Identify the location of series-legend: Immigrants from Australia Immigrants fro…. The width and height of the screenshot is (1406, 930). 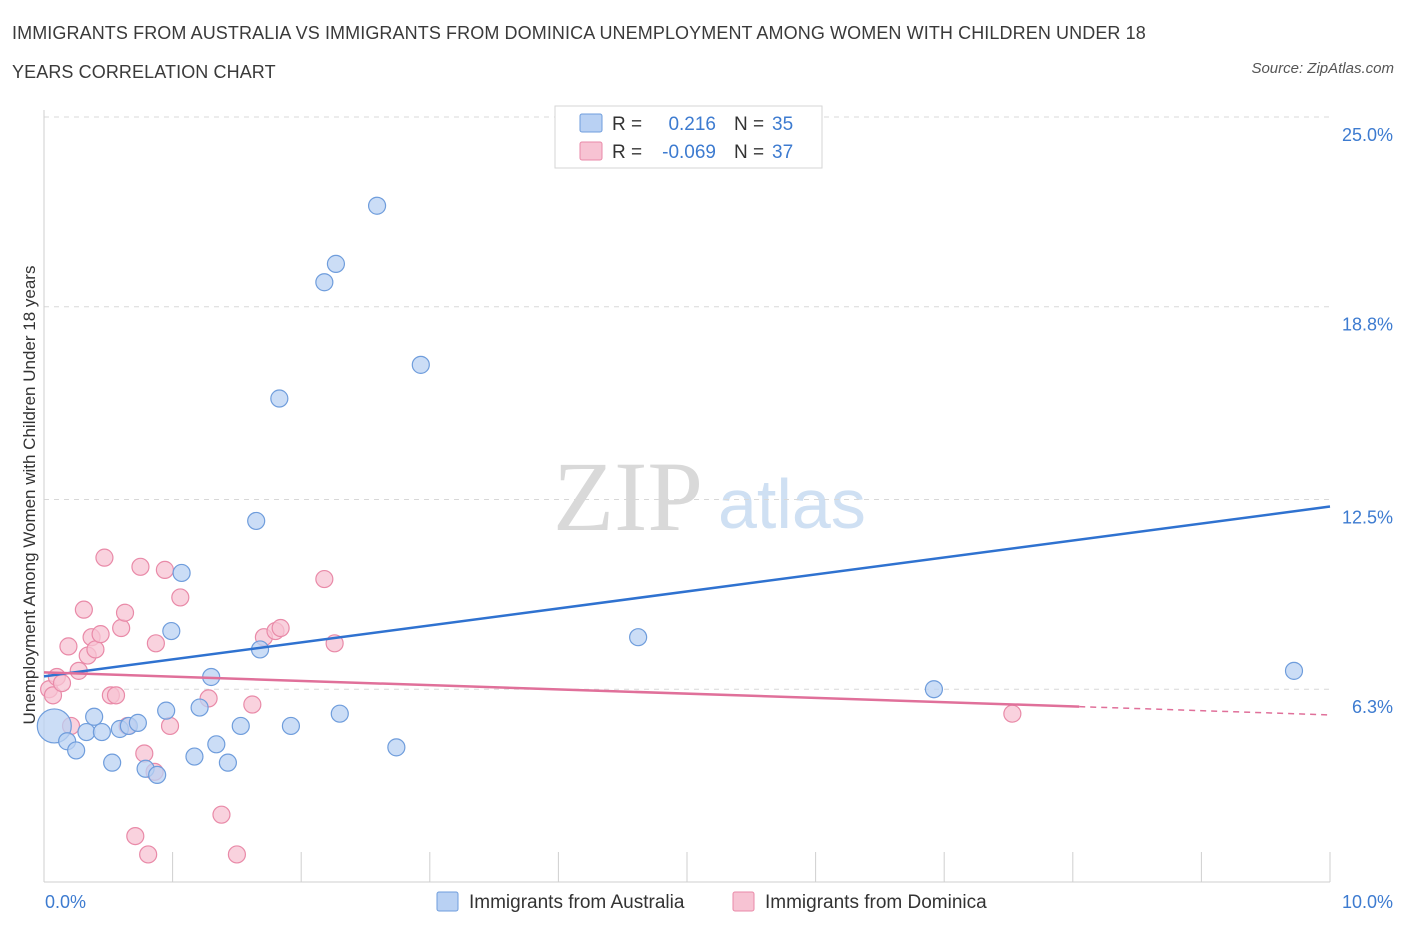
(711, 902).